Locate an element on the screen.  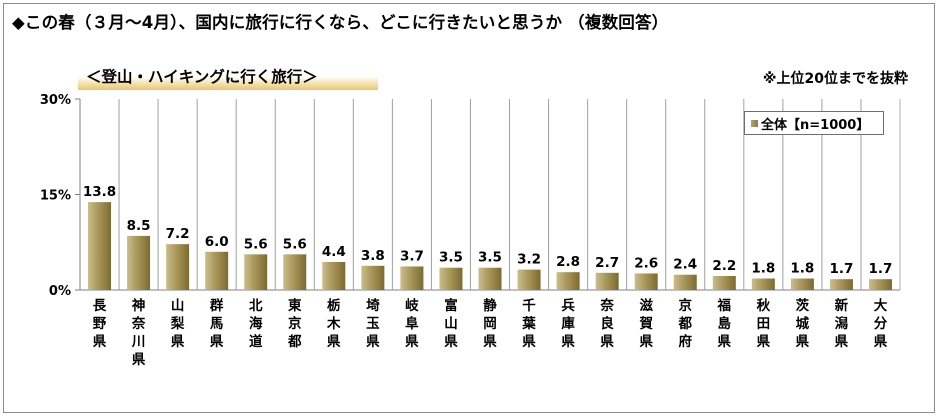
data-label: 8.5 is located at coordinates (139, 226).